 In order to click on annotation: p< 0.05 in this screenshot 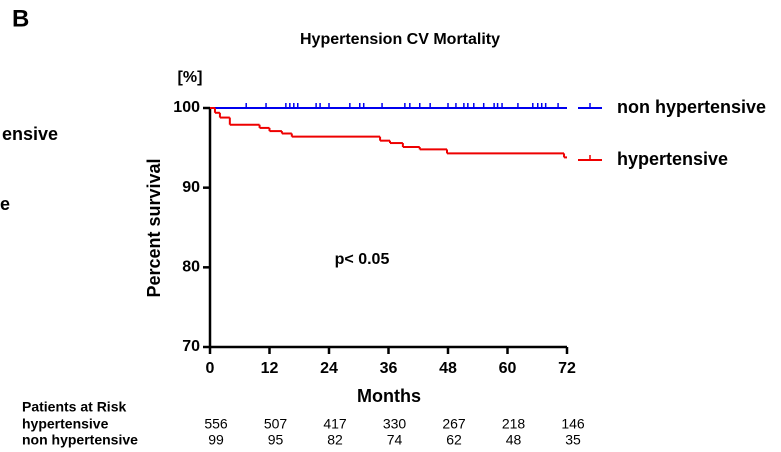, I will do `click(362, 259)`.